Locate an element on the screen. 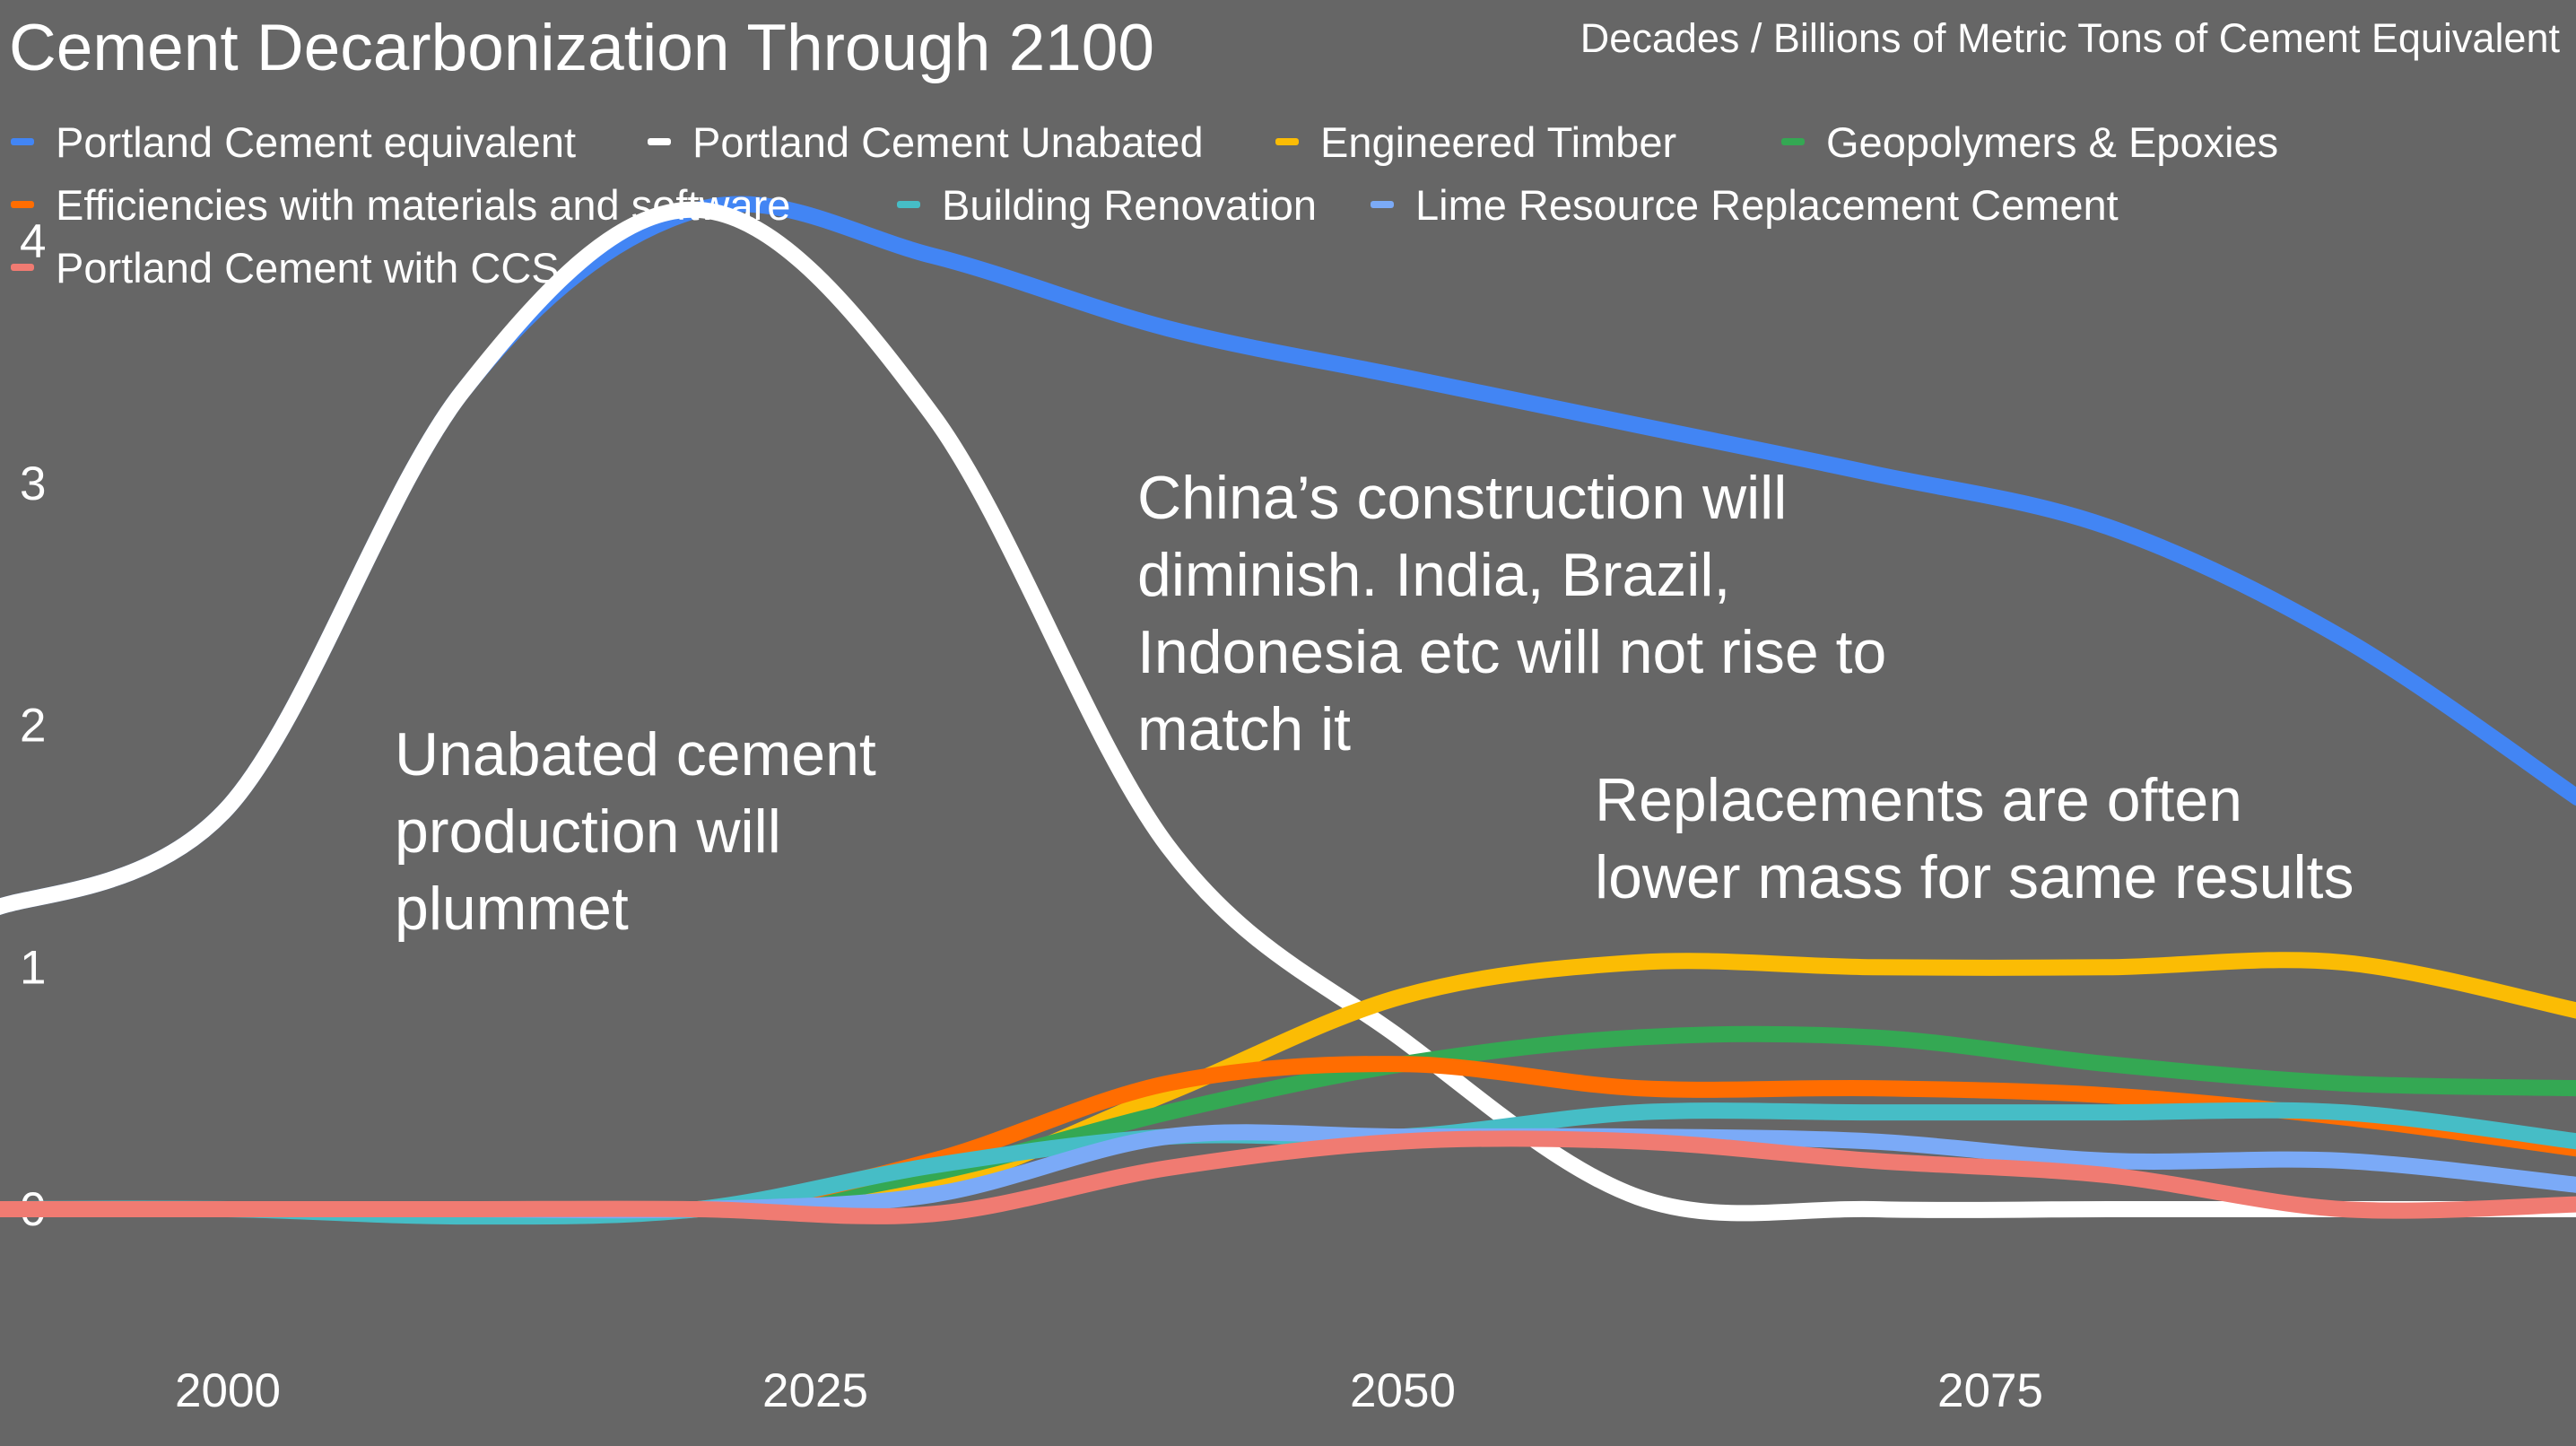 This screenshot has width=2576, height=1446. series-line-portland-cement-with-ccs is located at coordinates (1288, 1177).